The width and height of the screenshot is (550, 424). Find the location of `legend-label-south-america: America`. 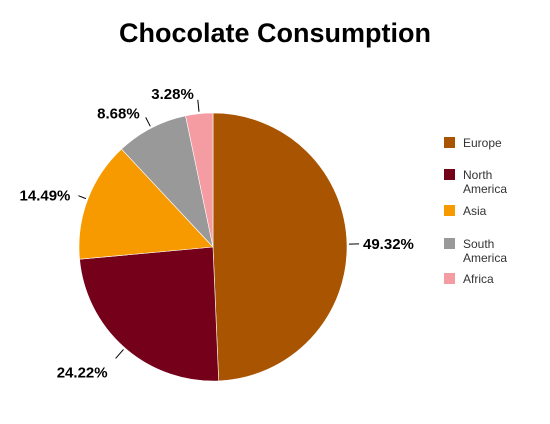

legend-label-south-america: America is located at coordinates (485, 258).